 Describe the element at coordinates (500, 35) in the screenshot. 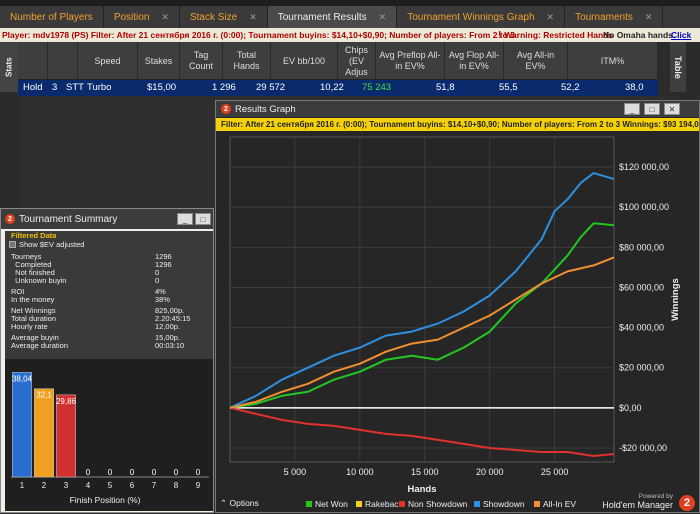

I see `warning-icon: !` at that location.